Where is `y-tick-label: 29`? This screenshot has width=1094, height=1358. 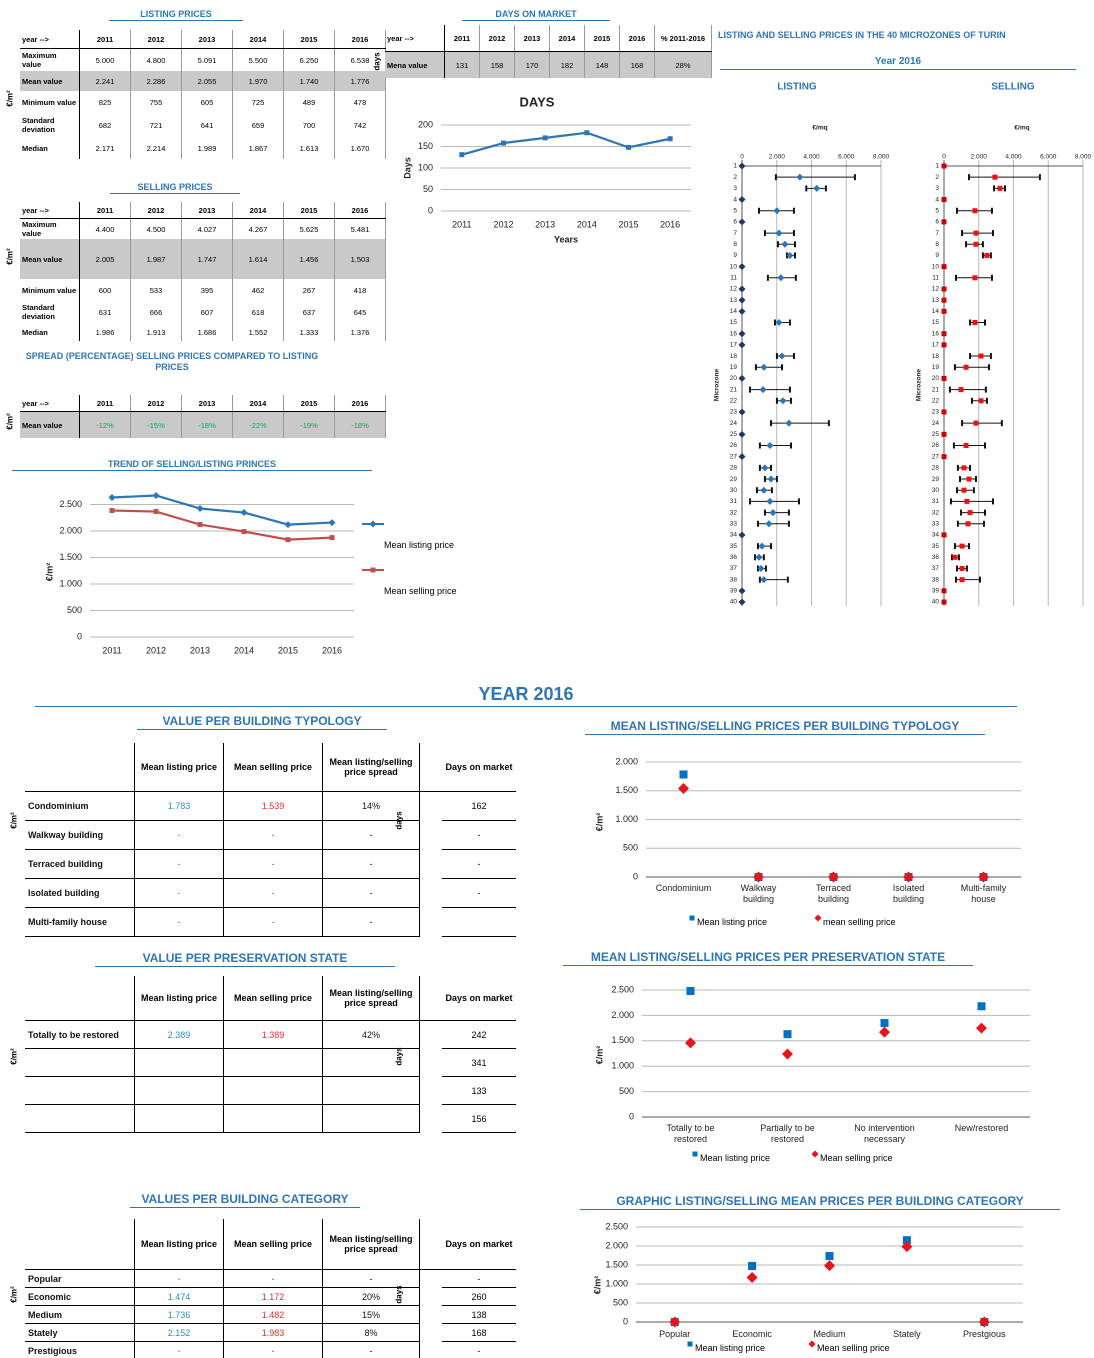 y-tick-label: 29 is located at coordinates (936, 479).